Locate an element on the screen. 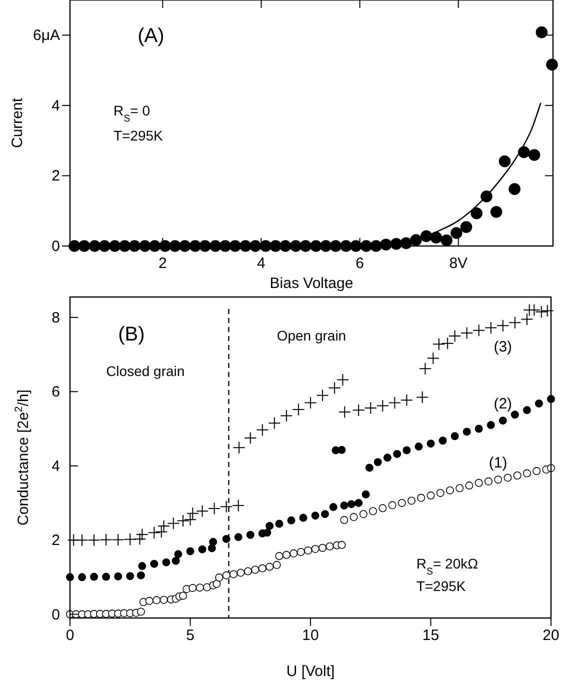 The height and width of the screenshot is (694, 576). y-tick-label: 8 is located at coordinates (56, 317).